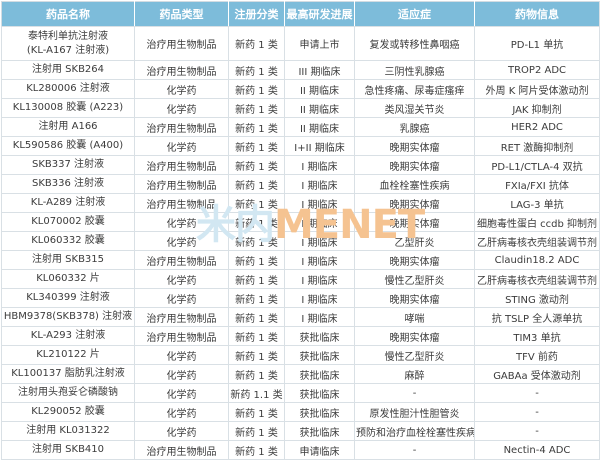 The image size is (600, 461). Describe the element at coordinates (300, 336) in the screenshot. I see `drug-row: KL-A293 注射液 治疗用生物制品 新药 1 类获批临床 晚期实体瘤 TIM3 单抗` at that location.